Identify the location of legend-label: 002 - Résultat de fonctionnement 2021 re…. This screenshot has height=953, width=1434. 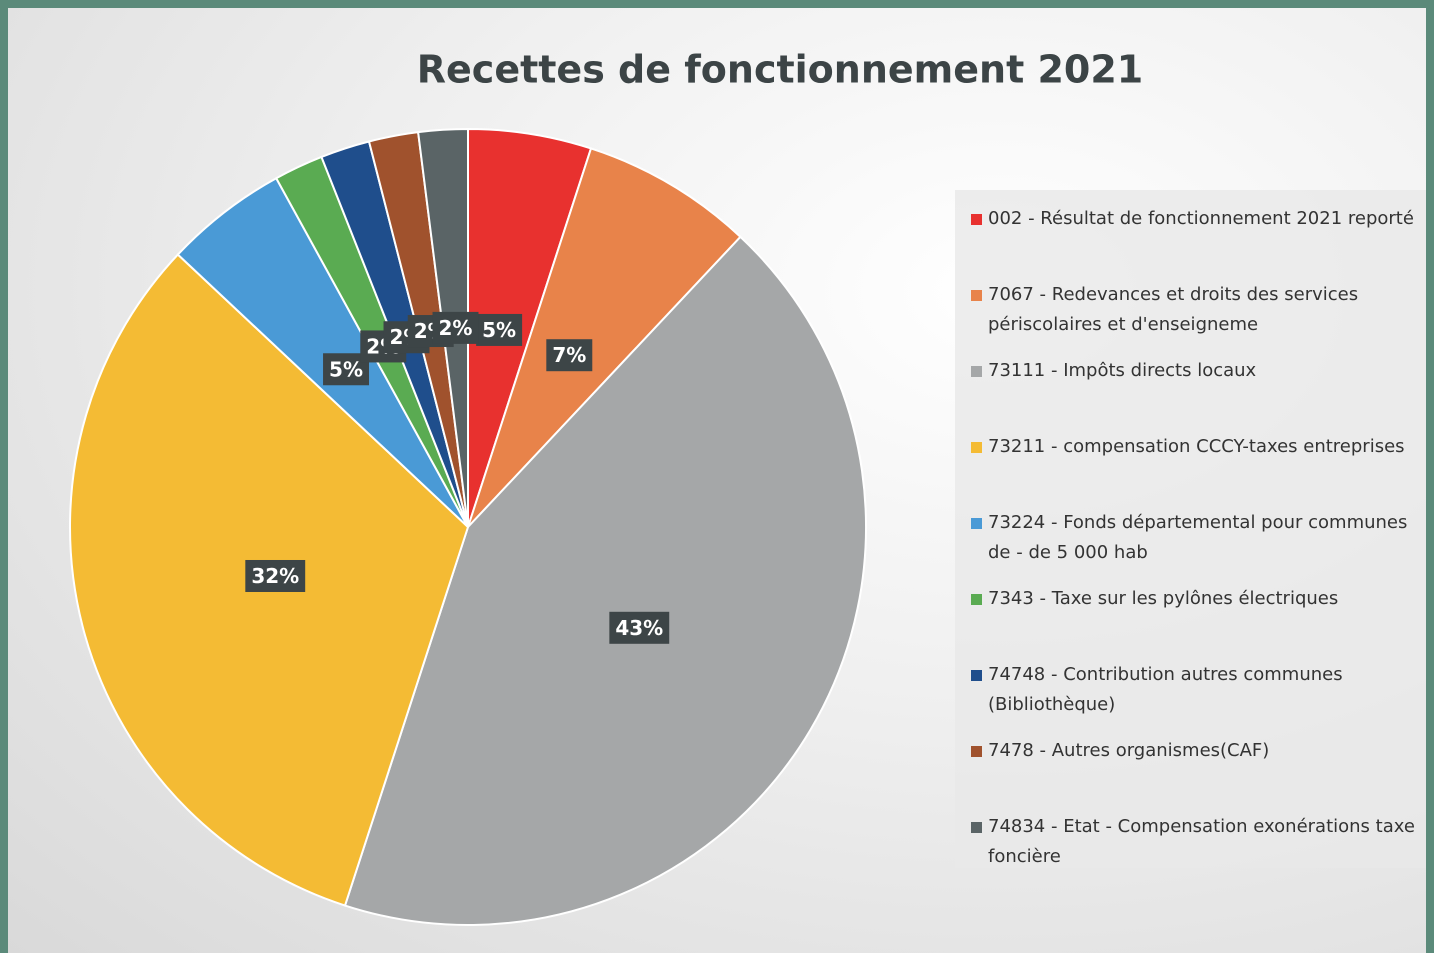
(1201, 218).